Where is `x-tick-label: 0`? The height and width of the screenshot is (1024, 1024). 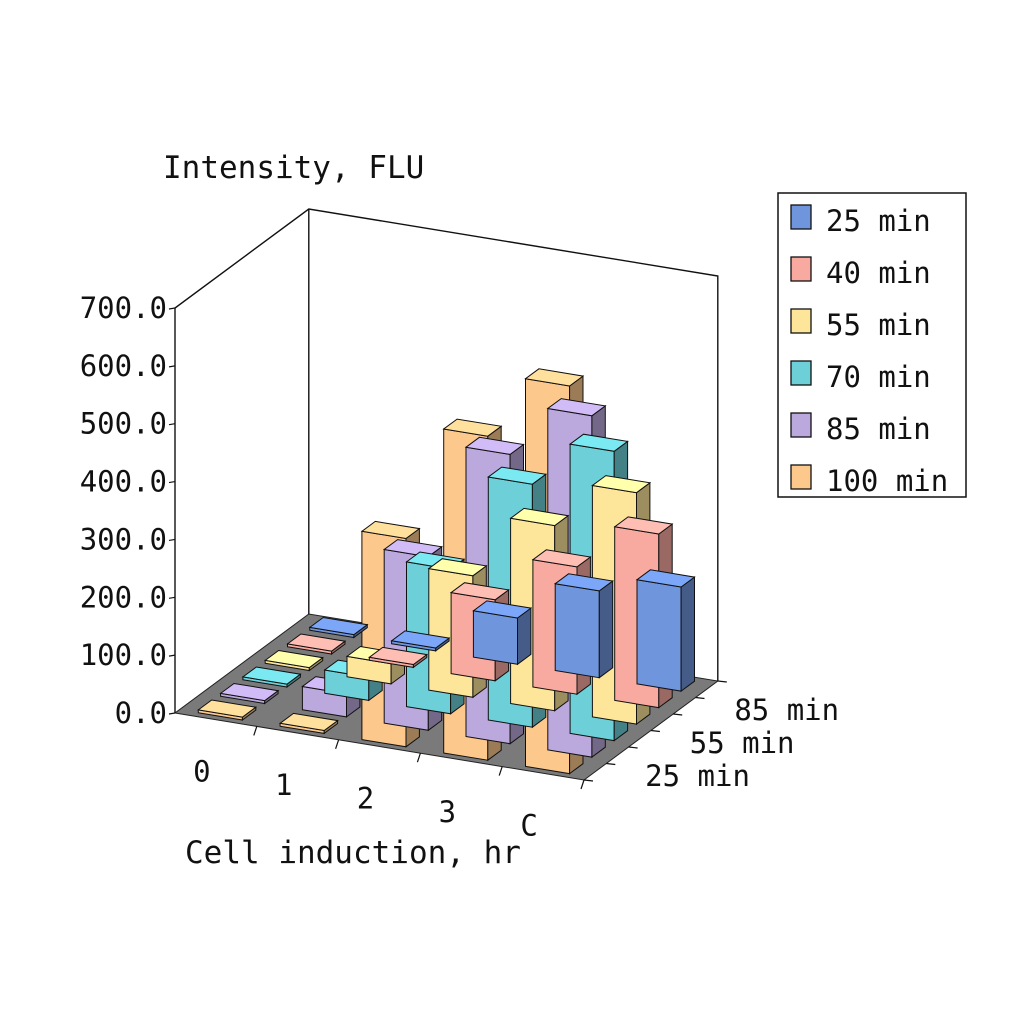
x-tick-label: 0 is located at coordinates (201, 772).